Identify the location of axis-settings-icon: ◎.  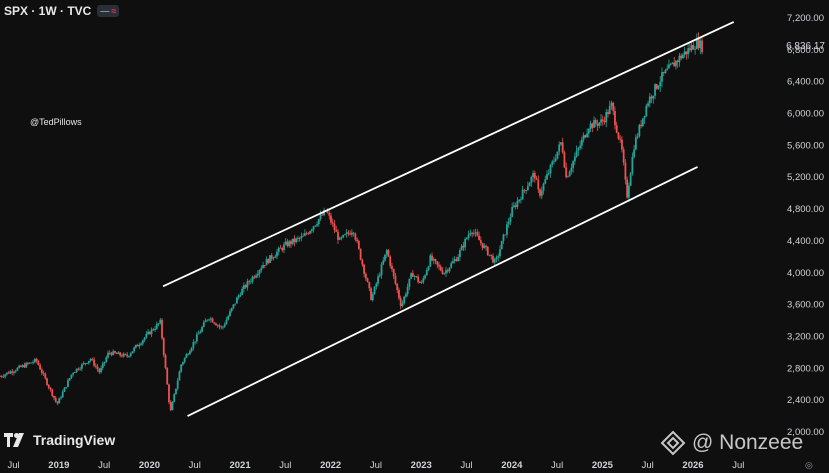
(809, 465).